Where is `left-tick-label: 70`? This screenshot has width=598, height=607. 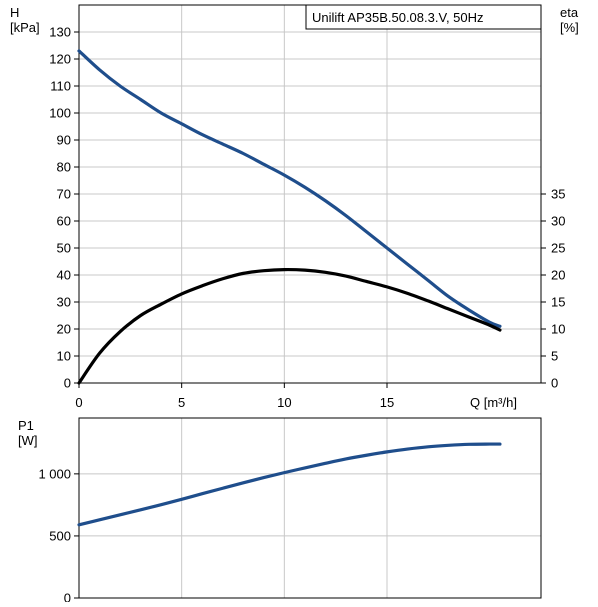
left-tick-label: 70 is located at coordinates (64, 194).